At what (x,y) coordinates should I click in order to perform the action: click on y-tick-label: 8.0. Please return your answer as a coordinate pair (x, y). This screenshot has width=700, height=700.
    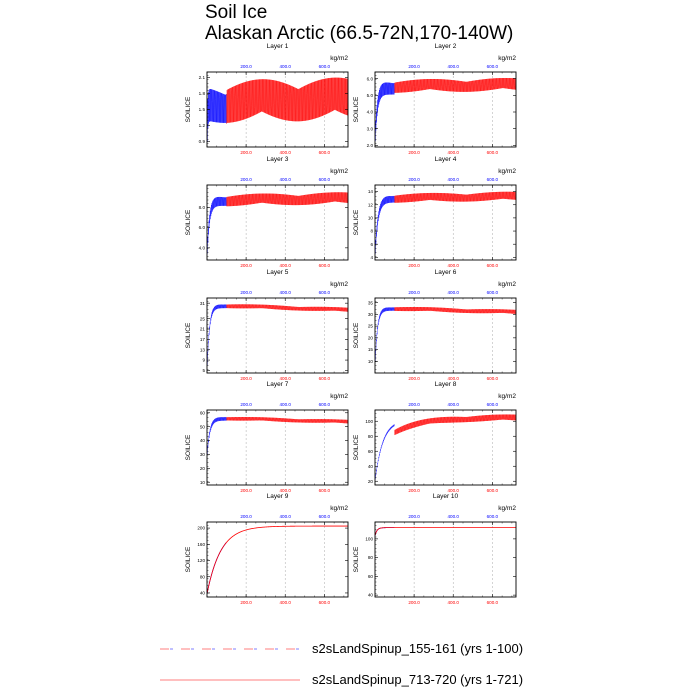
    Looking at the image, I should click on (202, 207).